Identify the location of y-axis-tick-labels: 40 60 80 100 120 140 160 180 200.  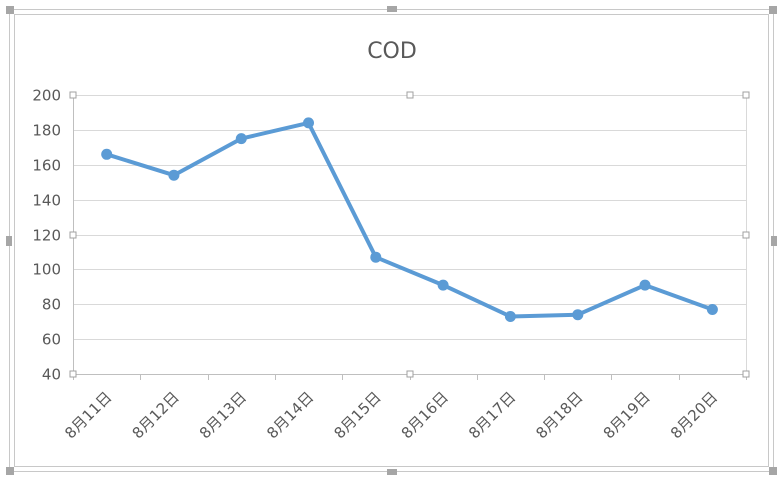
(46, 235).